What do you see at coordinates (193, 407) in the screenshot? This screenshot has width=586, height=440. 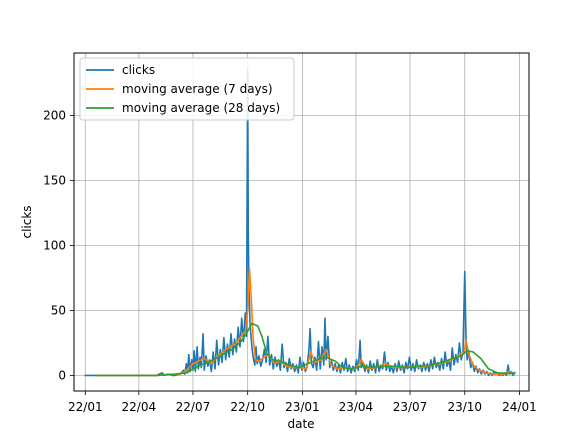 I see `x-tick-label: 22/07` at bounding box center [193, 407].